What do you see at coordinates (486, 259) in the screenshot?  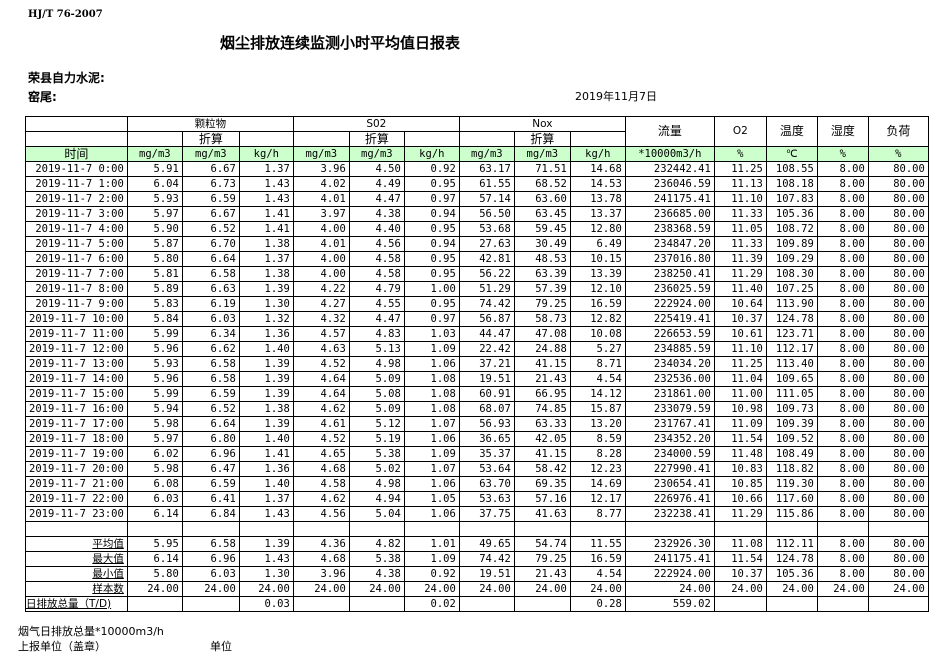 I see `data-cell: 42.81` at bounding box center [486, 259].